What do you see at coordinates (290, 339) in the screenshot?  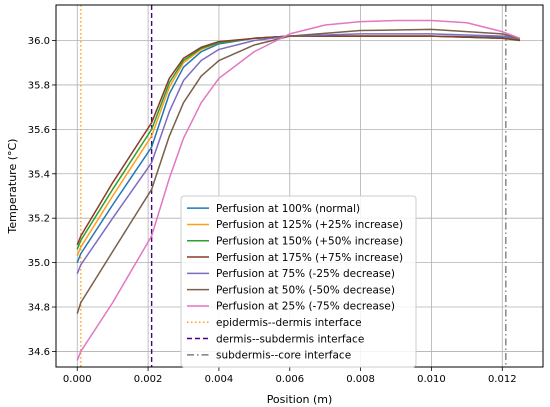 I see `legend-label: dermis--subdermis interface` at bounding box center [290, 339].